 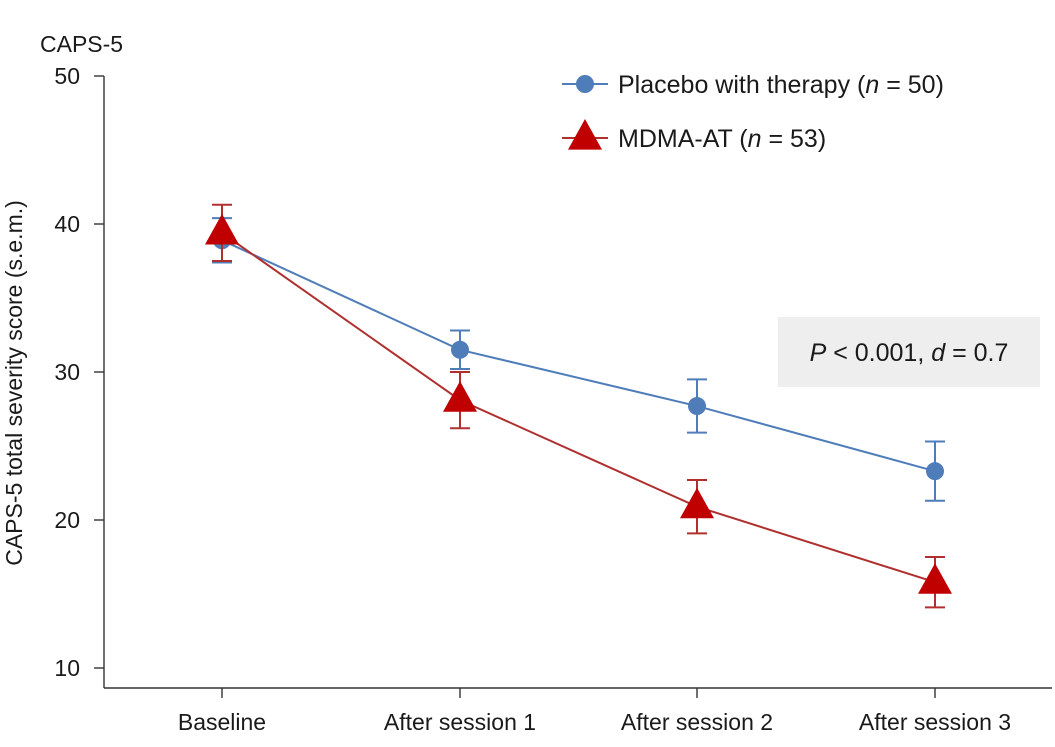 What do you see at coordinates (67, 224) in the screenshot?
I see `y-tick-label: 40` at bounding box center [67, 224].